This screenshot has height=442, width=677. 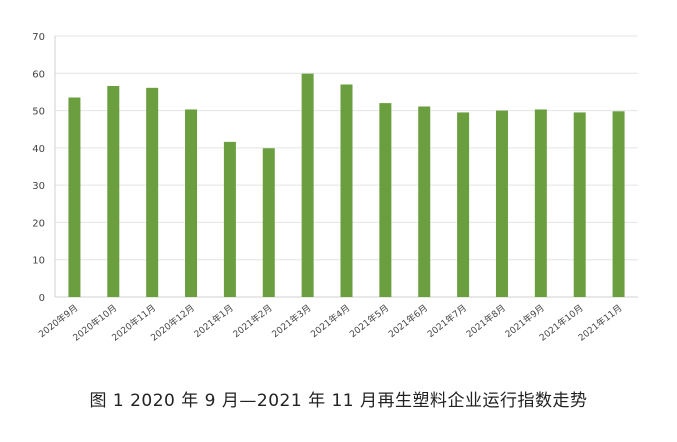 I want to click on x-tick-label: 2021年8月, so click(x=486, y=321).